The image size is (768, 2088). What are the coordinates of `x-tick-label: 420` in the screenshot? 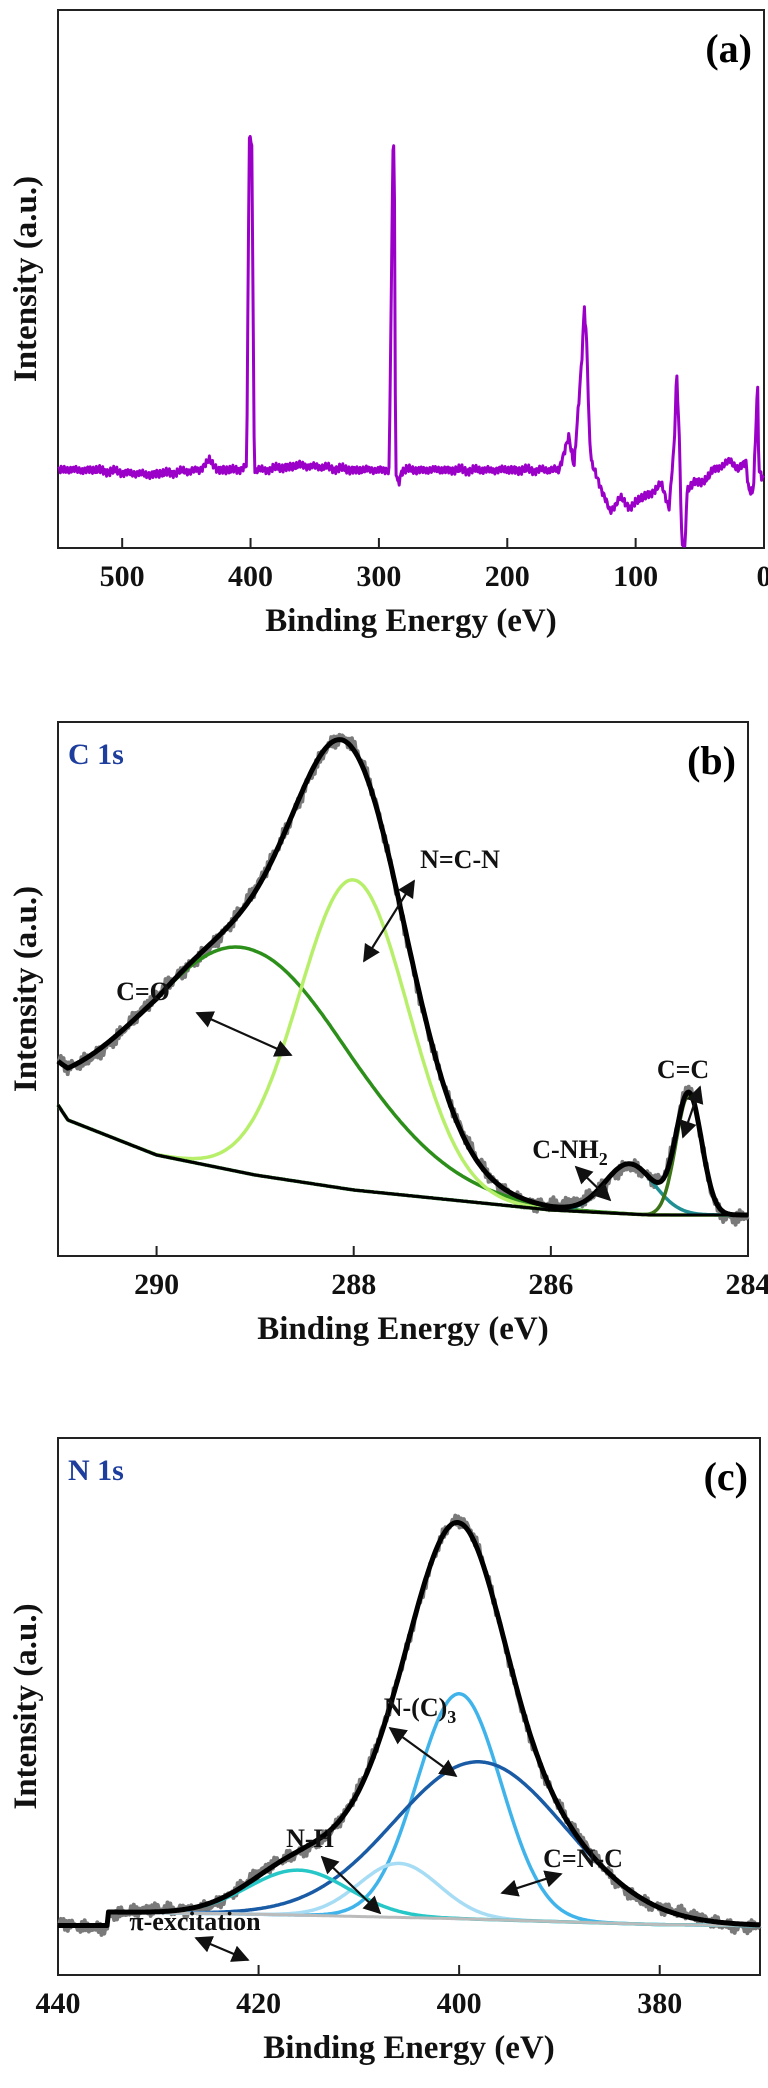 It's located at (258, 2003).